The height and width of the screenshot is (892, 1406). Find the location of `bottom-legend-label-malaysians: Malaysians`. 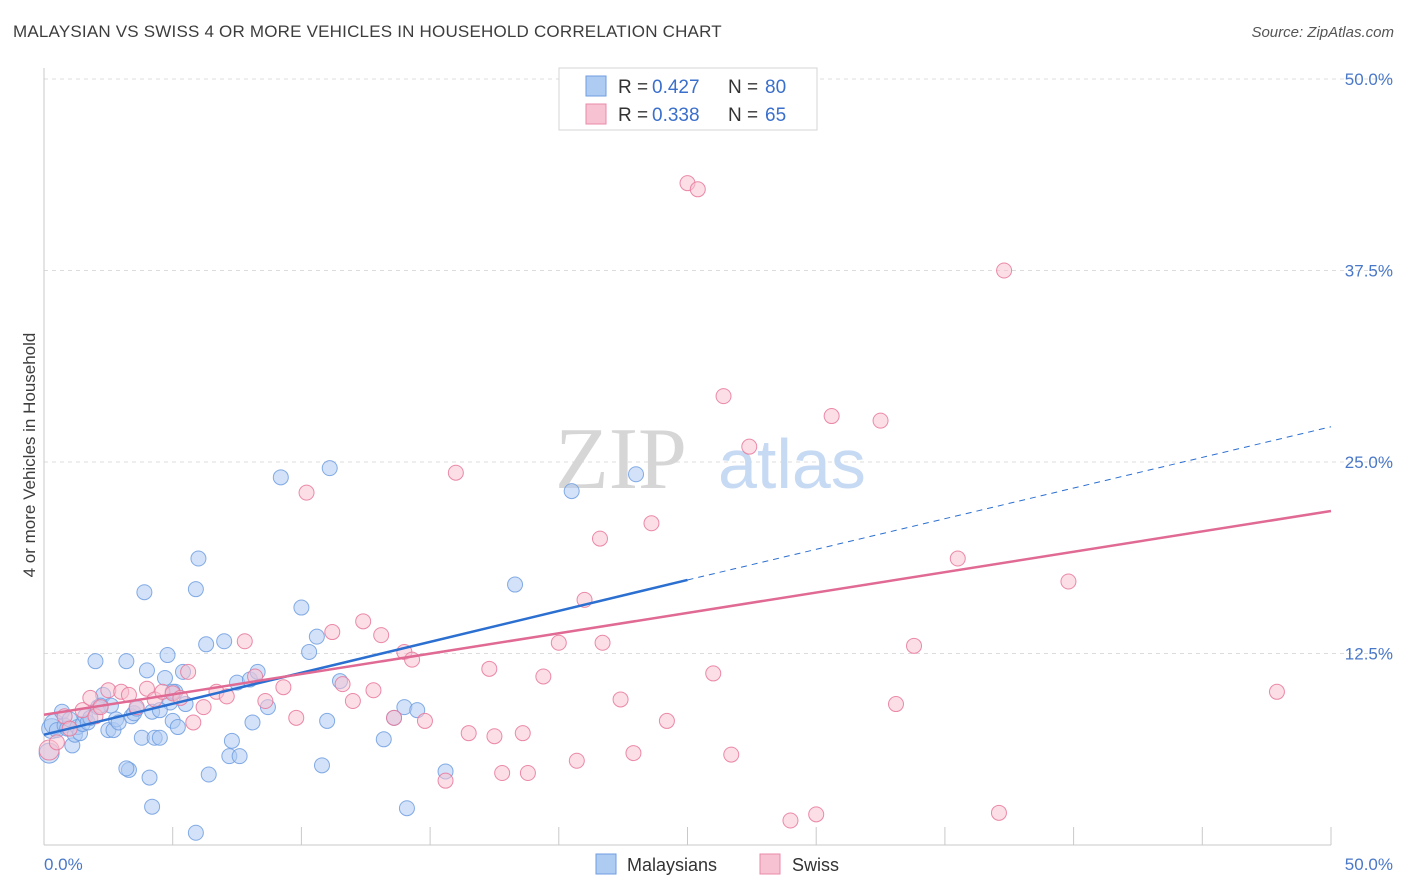

bottom-legend-label-malaysians: Malaysians is located at coordinates (672, 865).